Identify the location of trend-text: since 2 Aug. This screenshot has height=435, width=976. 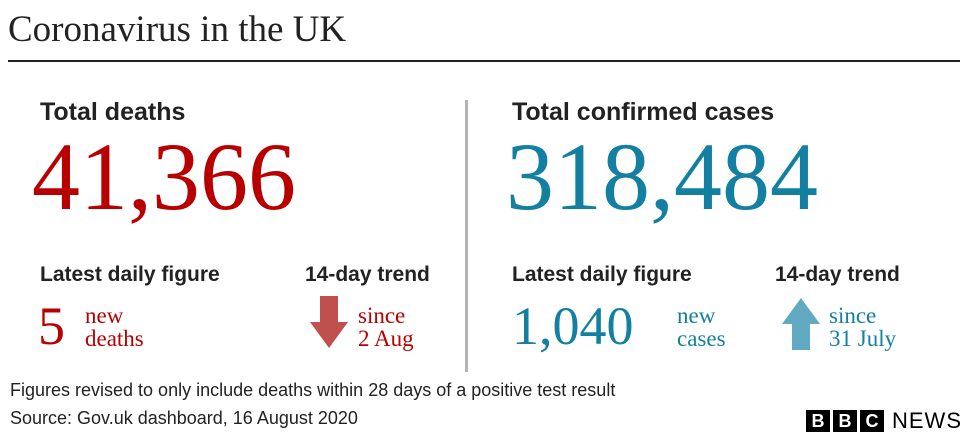
(386, 327).